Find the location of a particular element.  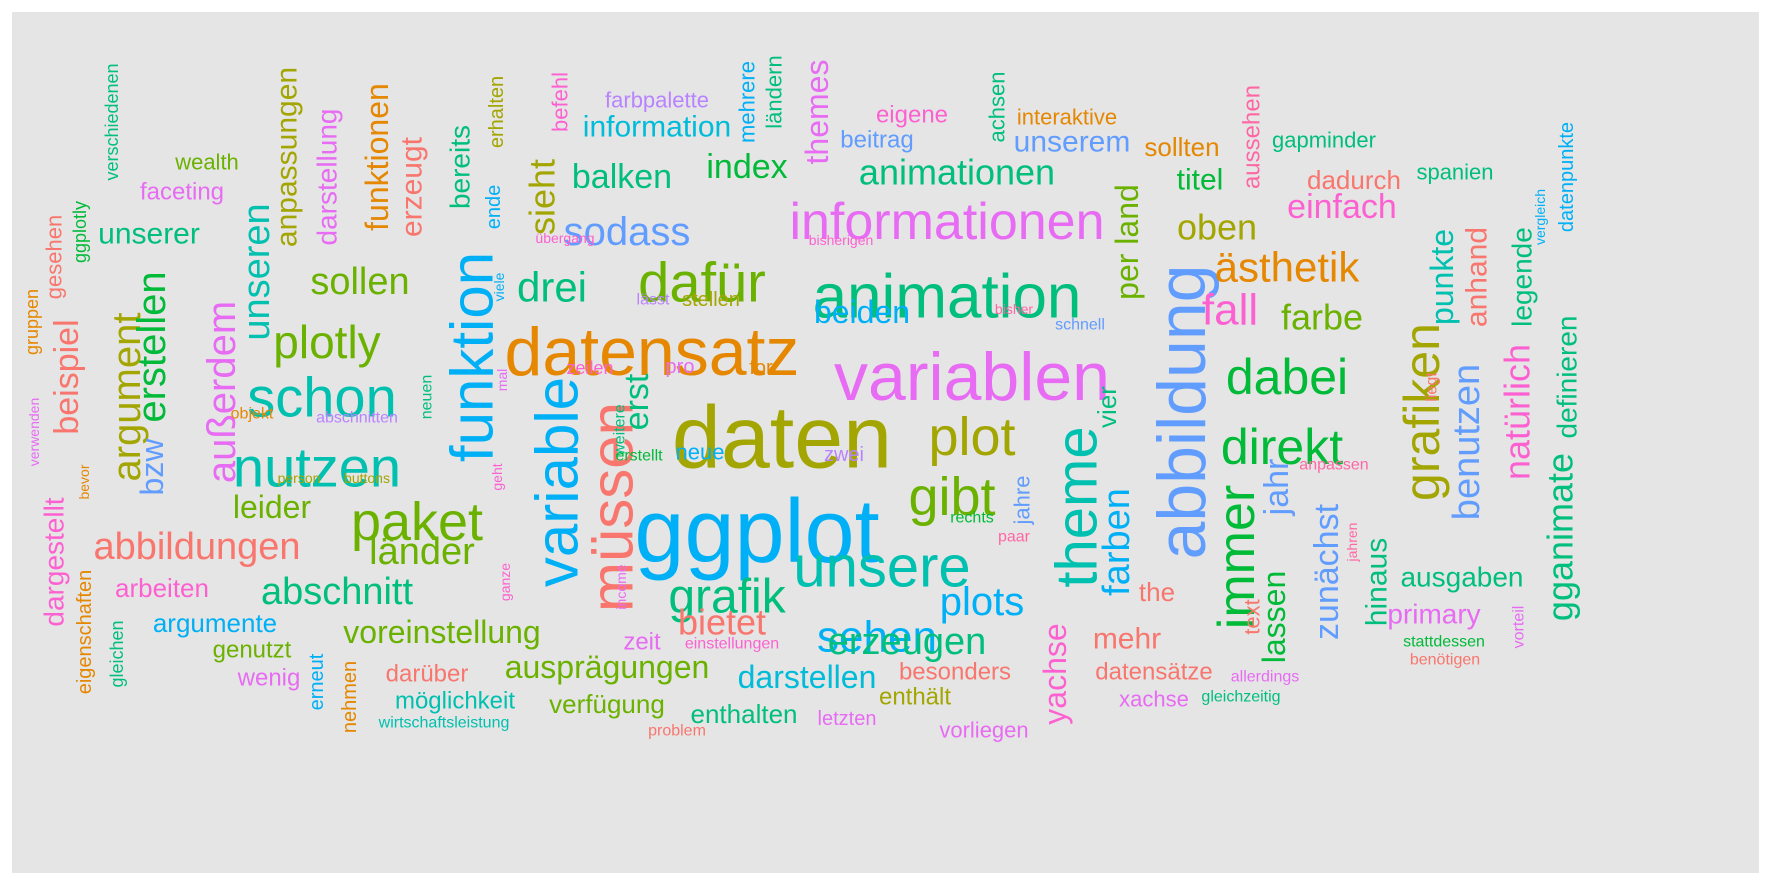

word-anhand: anhand is located at coordinates (1477, 277).